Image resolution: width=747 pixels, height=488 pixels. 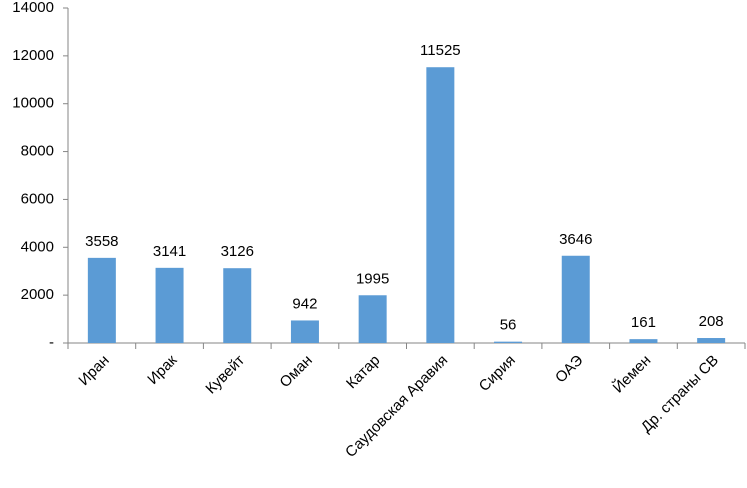 I want to click on y-tick-label: 2000, so click(x=37, y=294).